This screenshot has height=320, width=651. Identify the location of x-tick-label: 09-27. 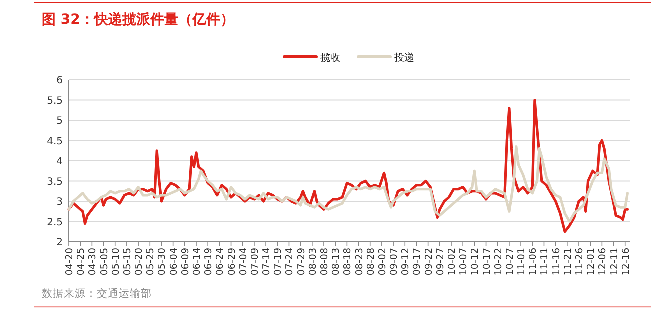
(440, 262).